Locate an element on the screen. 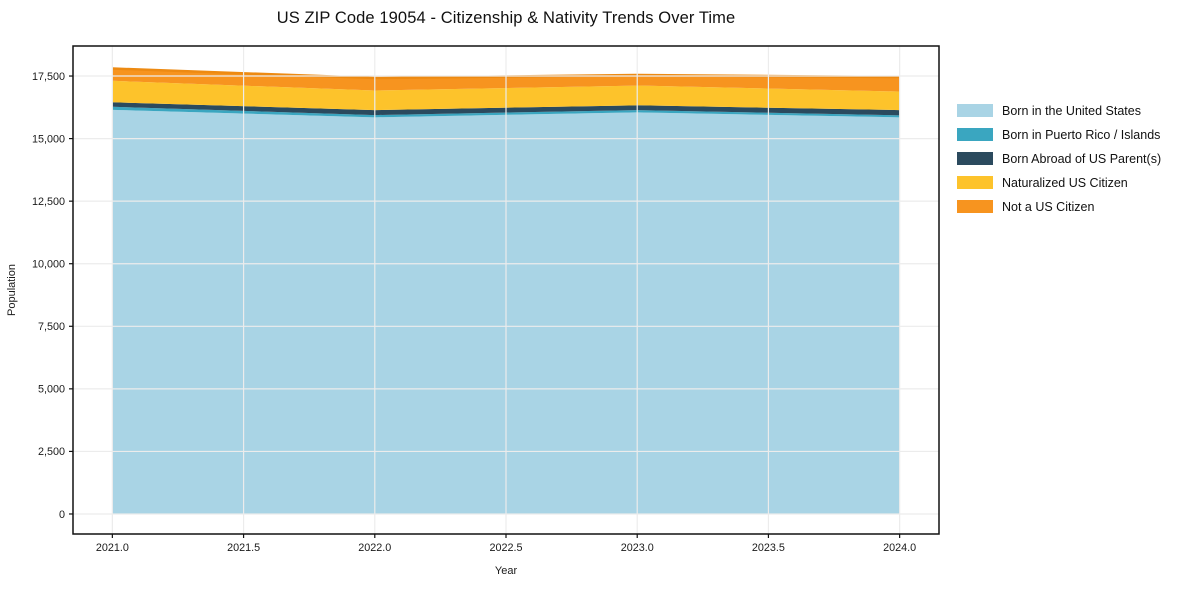 This screenshot has width=1189, height=590. legend-item-born-pr: Born in Puerto Rico / Islands is located at coordinates (1059, 134).